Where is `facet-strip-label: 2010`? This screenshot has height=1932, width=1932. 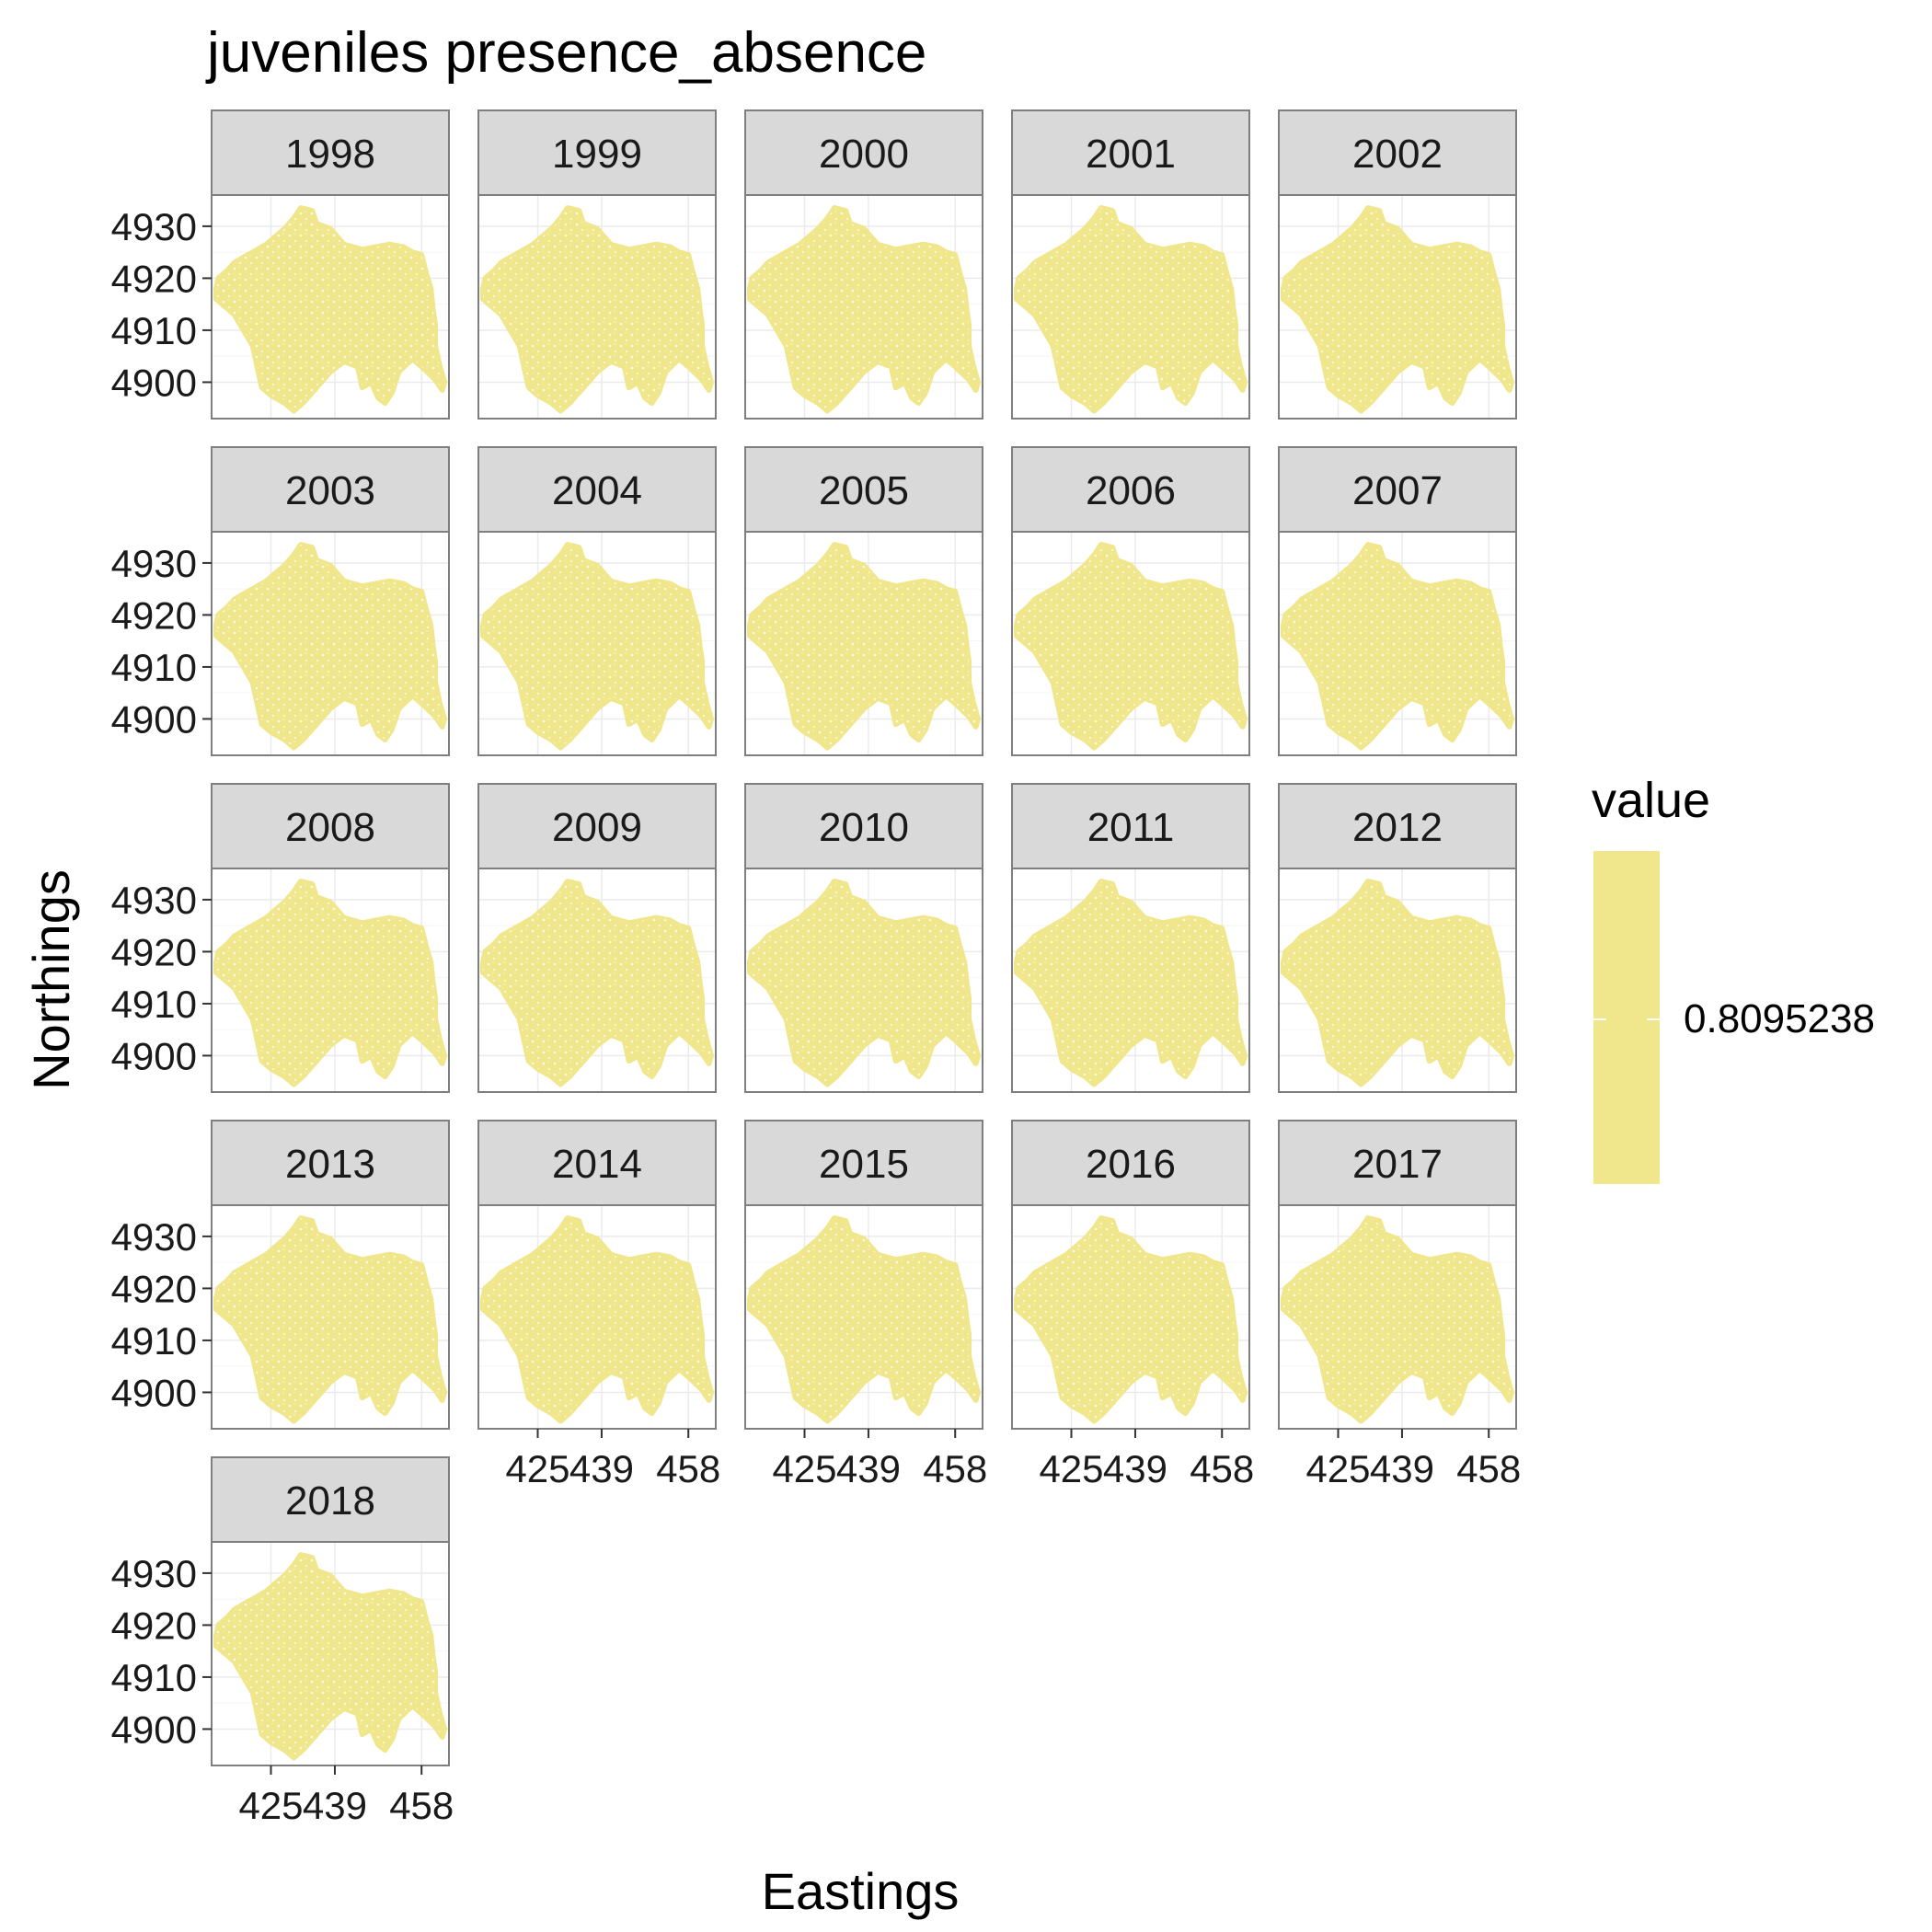 facet-strip-label: 2010 is located at coordinates (864, 827).